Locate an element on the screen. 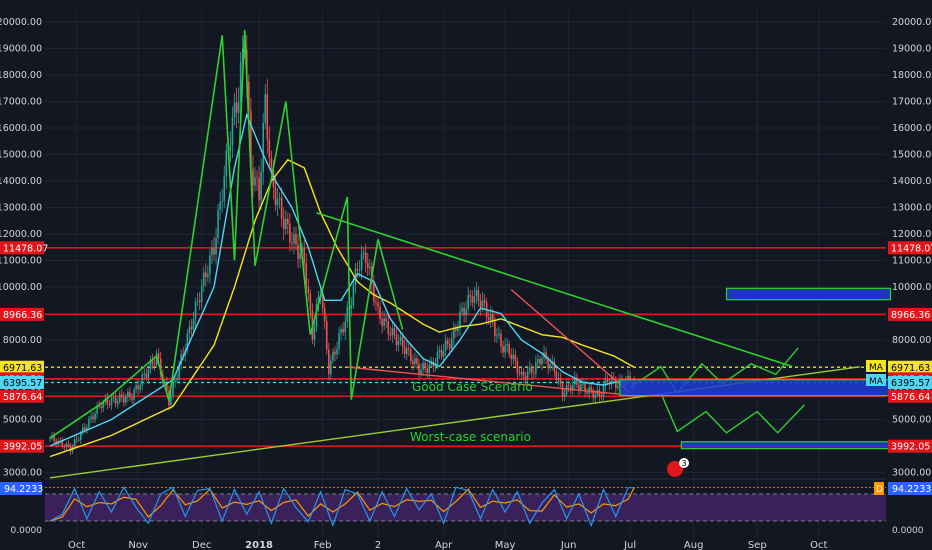  stoch-band is located at coordinates (465, 507).